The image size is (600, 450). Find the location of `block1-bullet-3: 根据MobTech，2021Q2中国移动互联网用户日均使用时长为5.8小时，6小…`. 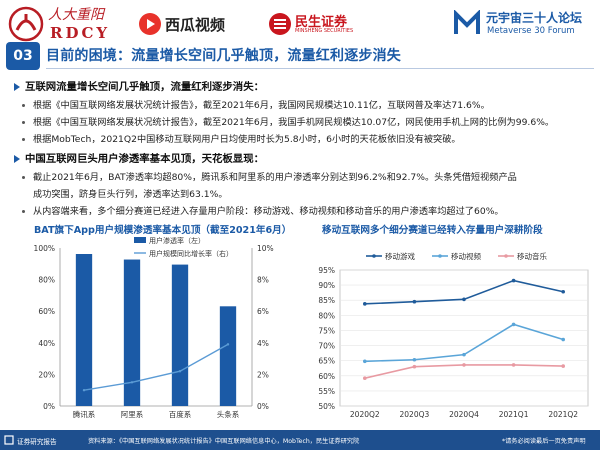

block1-bullet-3: 根据MobTech，2021Q2中国移动互联网用户日均使用时长为5.8小时，6小… is located at coordinates (241, 138).